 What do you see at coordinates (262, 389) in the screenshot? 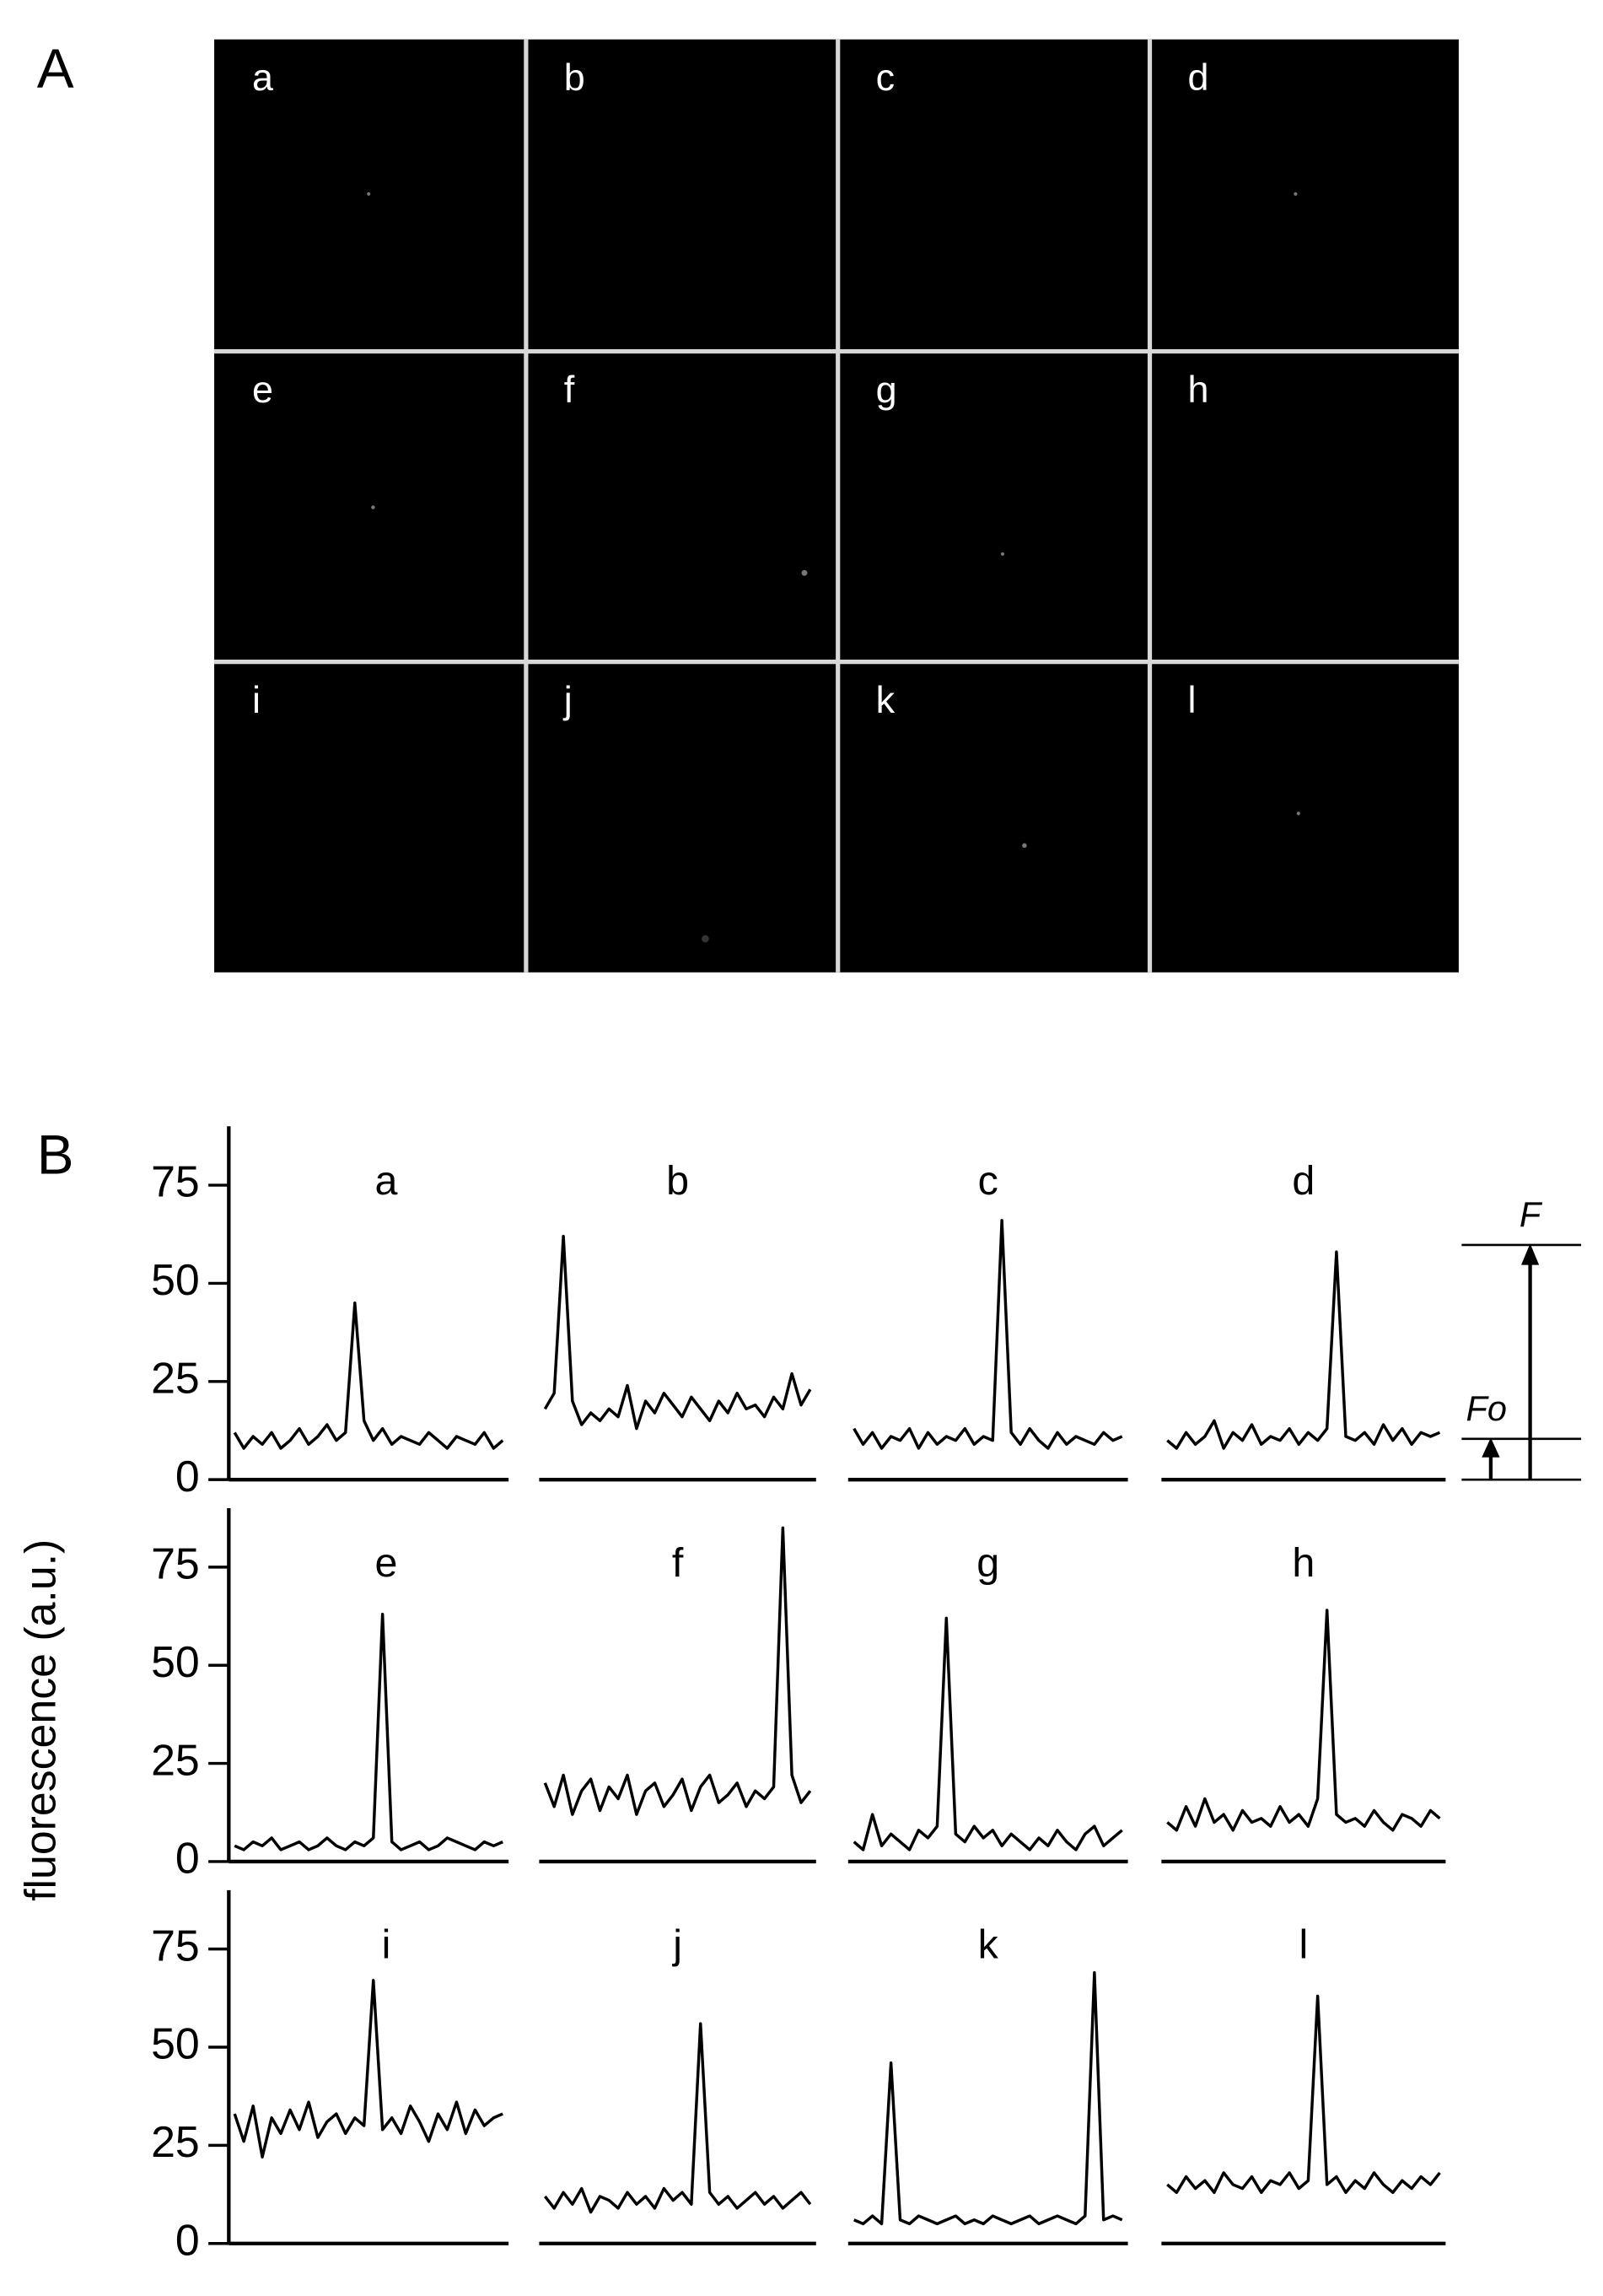
I see `image-label: e` at bounding box center [262, 389].